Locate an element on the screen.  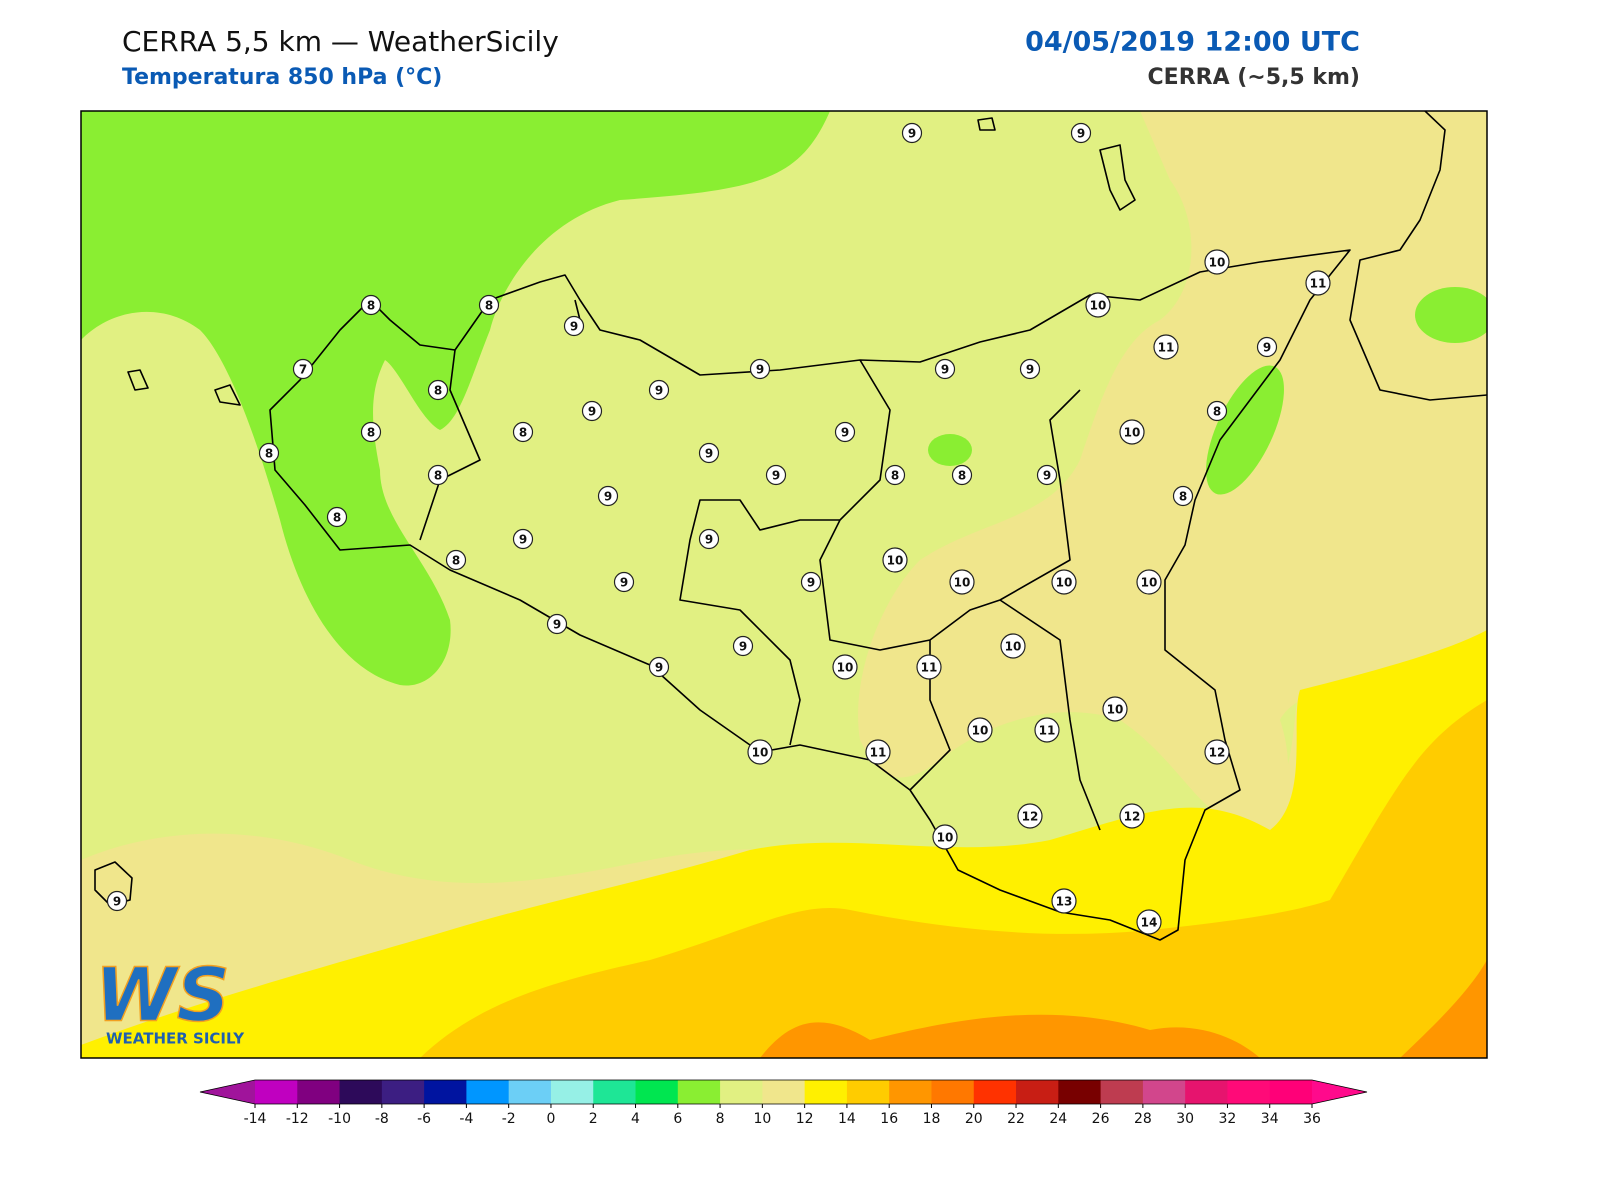
colorbar-tick-label: 30 is located at coordinates (1185, 1119).